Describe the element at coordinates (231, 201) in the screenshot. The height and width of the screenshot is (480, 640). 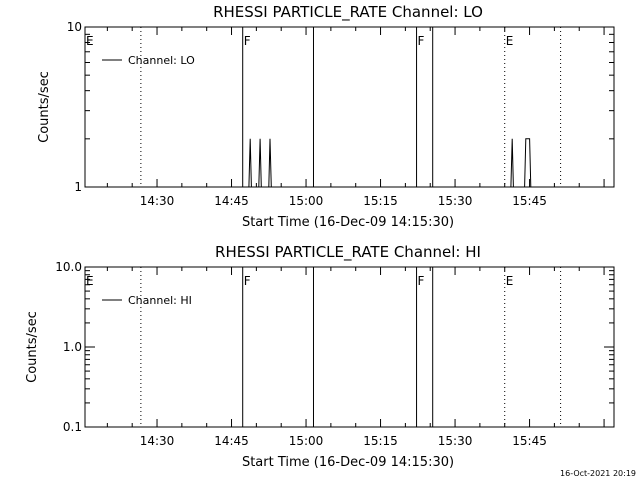
I see `lo-x-tick-label: 14:45` at that location.